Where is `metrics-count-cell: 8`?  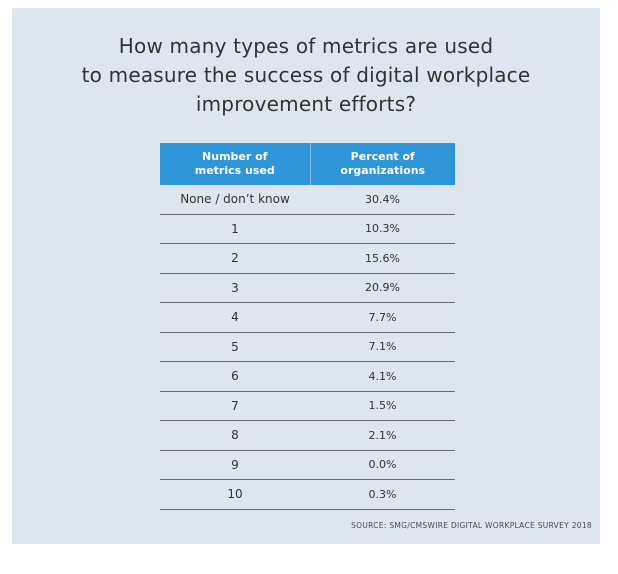
metrics-count-cell: 8 is located at coordinates (235, 435).